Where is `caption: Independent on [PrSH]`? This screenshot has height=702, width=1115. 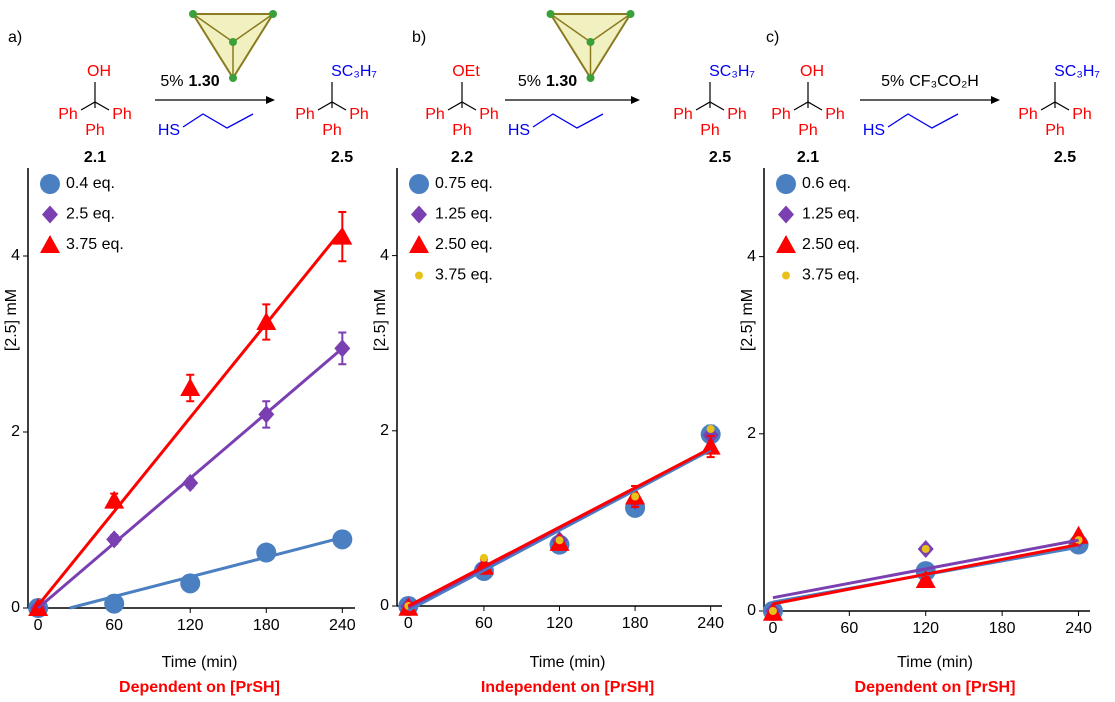 caption: Independent on [PrSH] is located at coordinates (567, 687).